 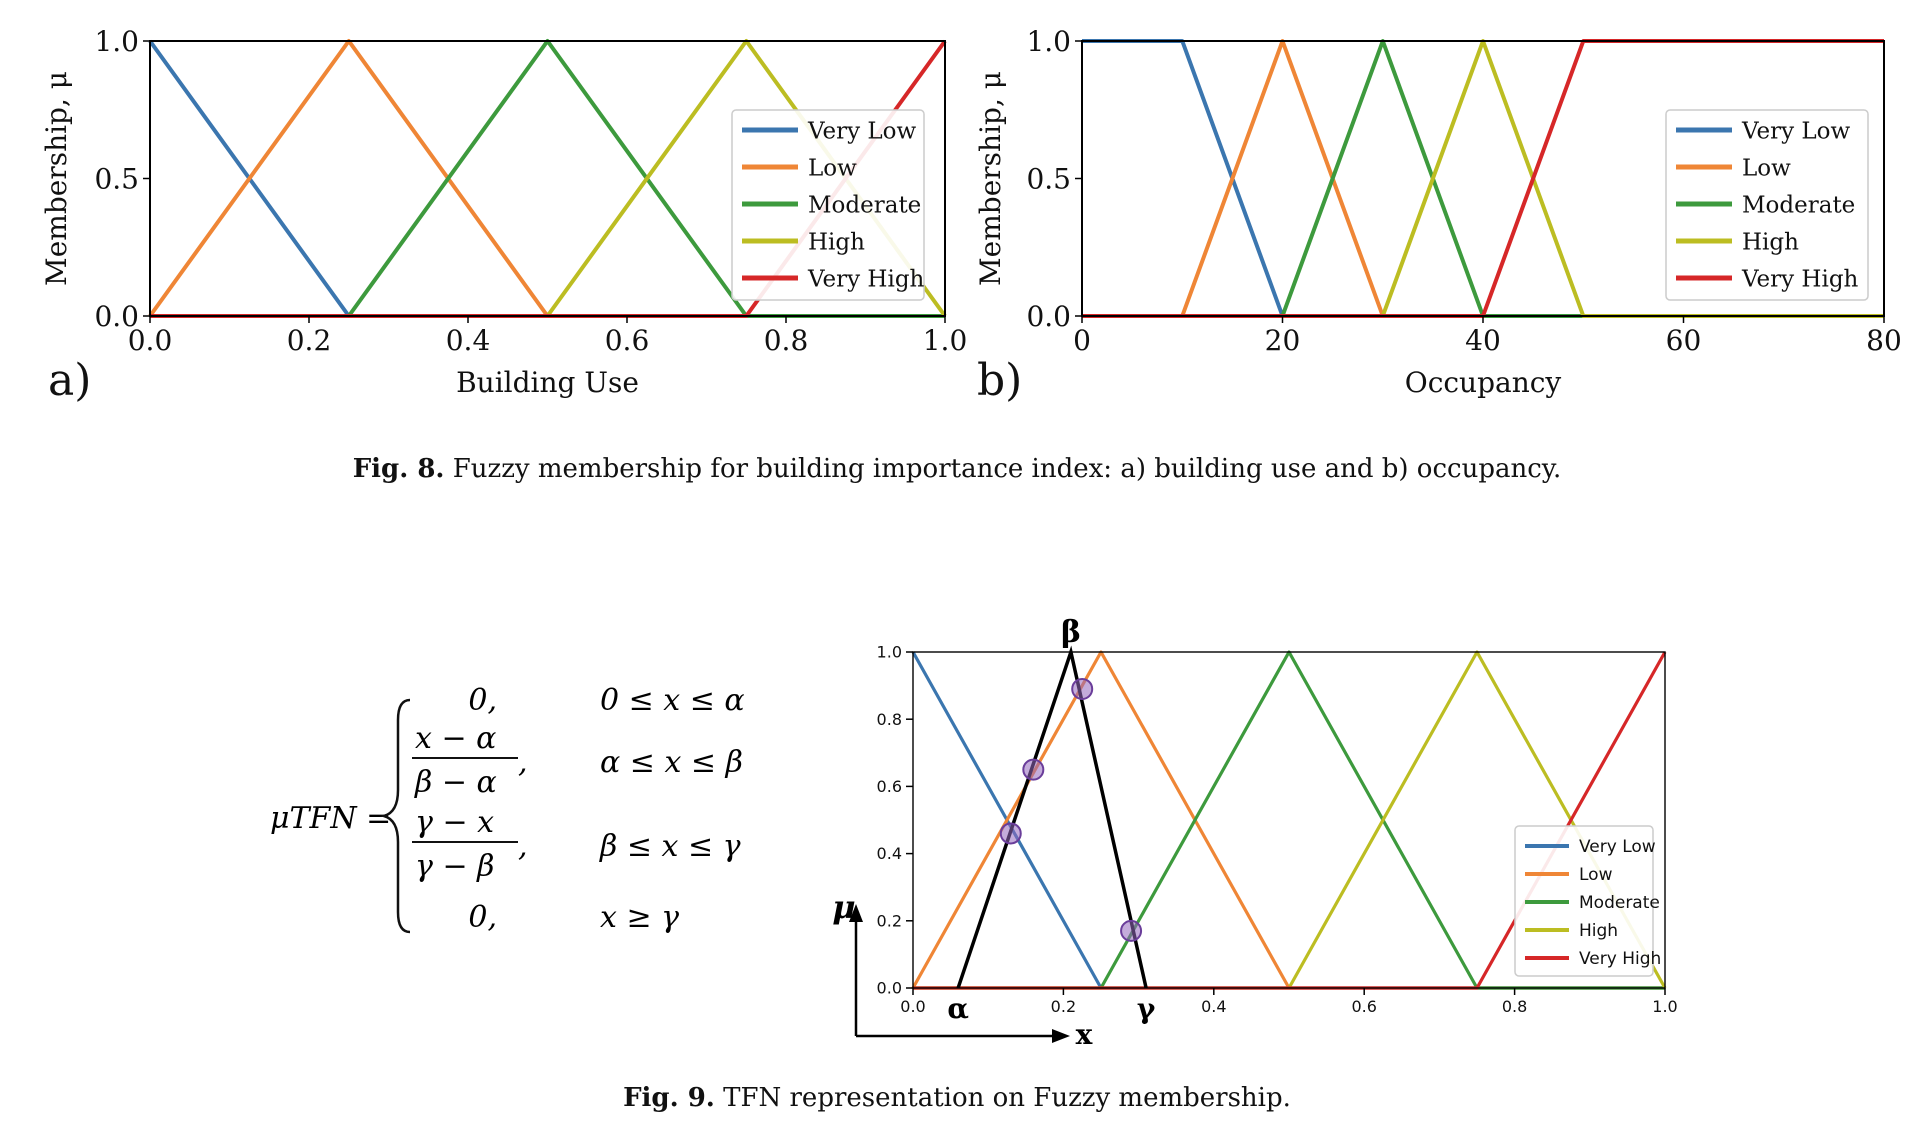 What do you see at coordinates (999, 380) in the screenshot?
I see `panel-label: b)` at bounding box center [999, 380].